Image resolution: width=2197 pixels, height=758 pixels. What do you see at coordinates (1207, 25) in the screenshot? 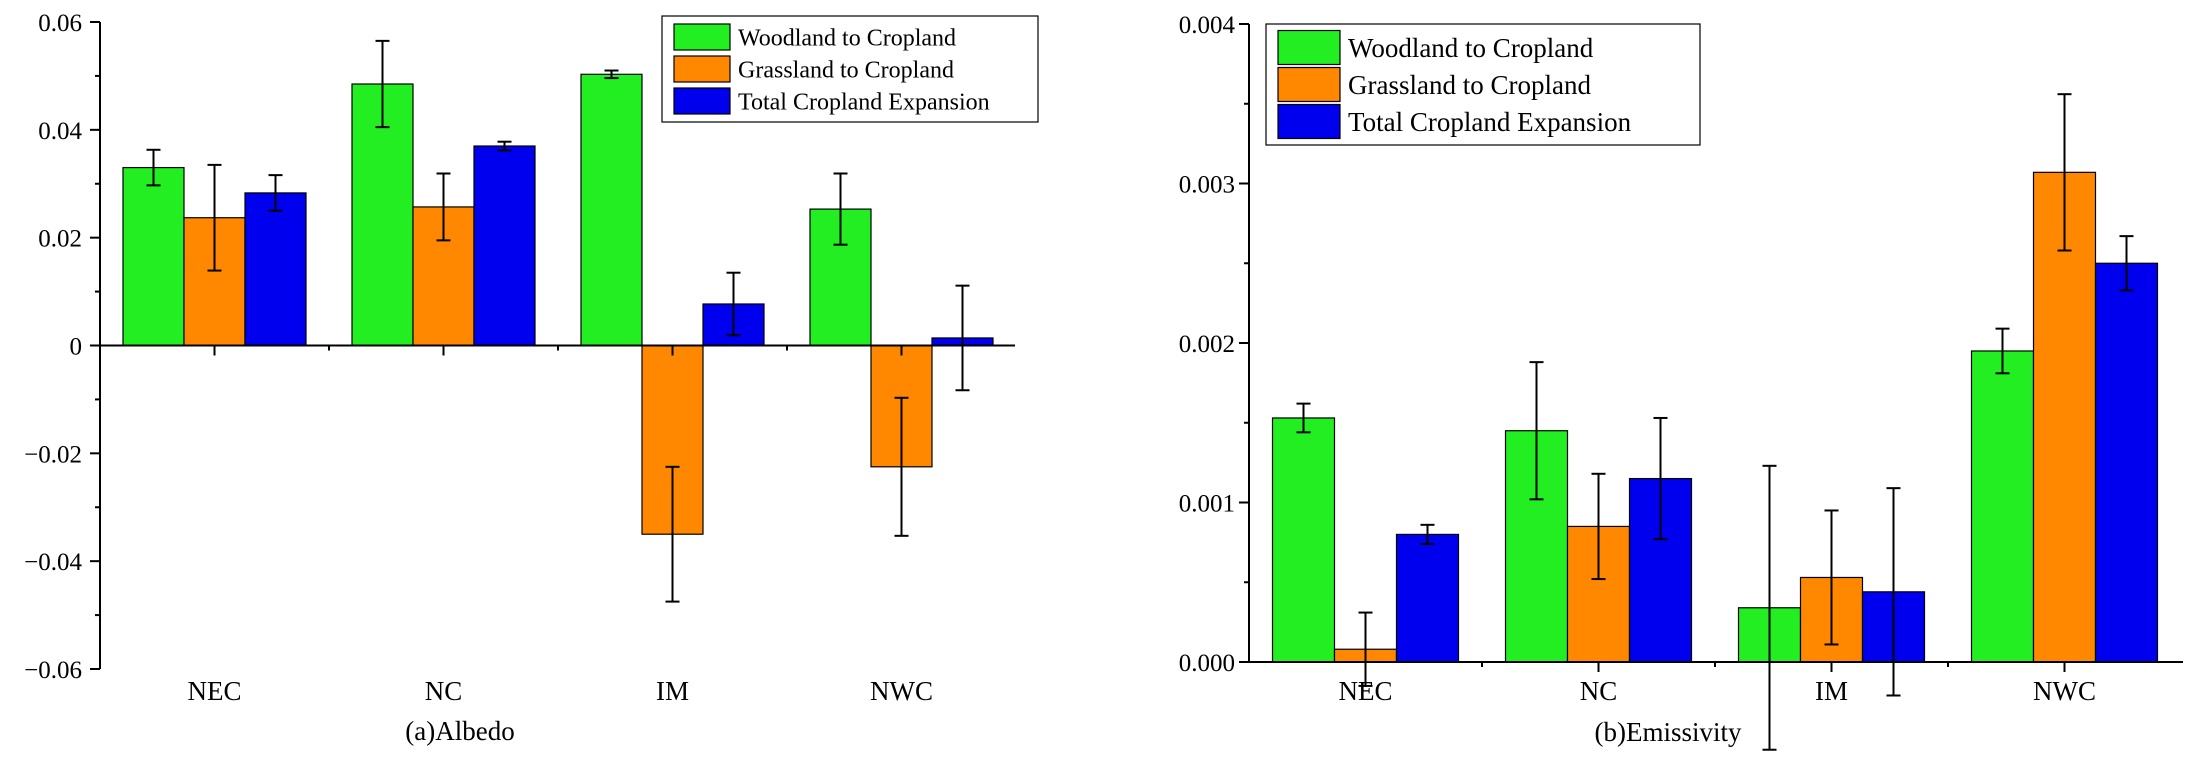
I see `y-tick-label: 0.004` at bounding box center [1207, 25].